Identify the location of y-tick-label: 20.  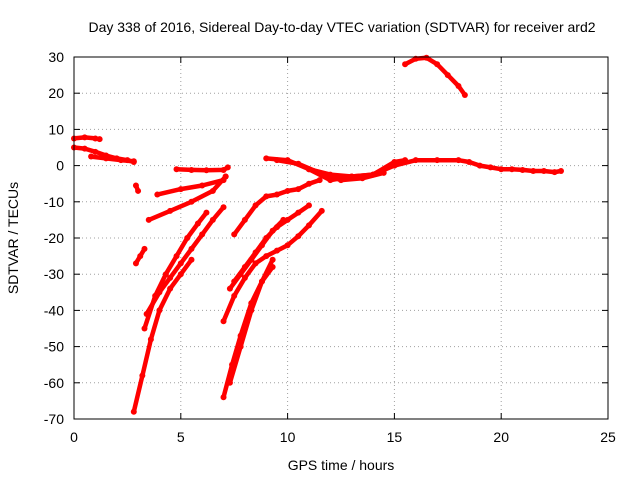
(56, 93).